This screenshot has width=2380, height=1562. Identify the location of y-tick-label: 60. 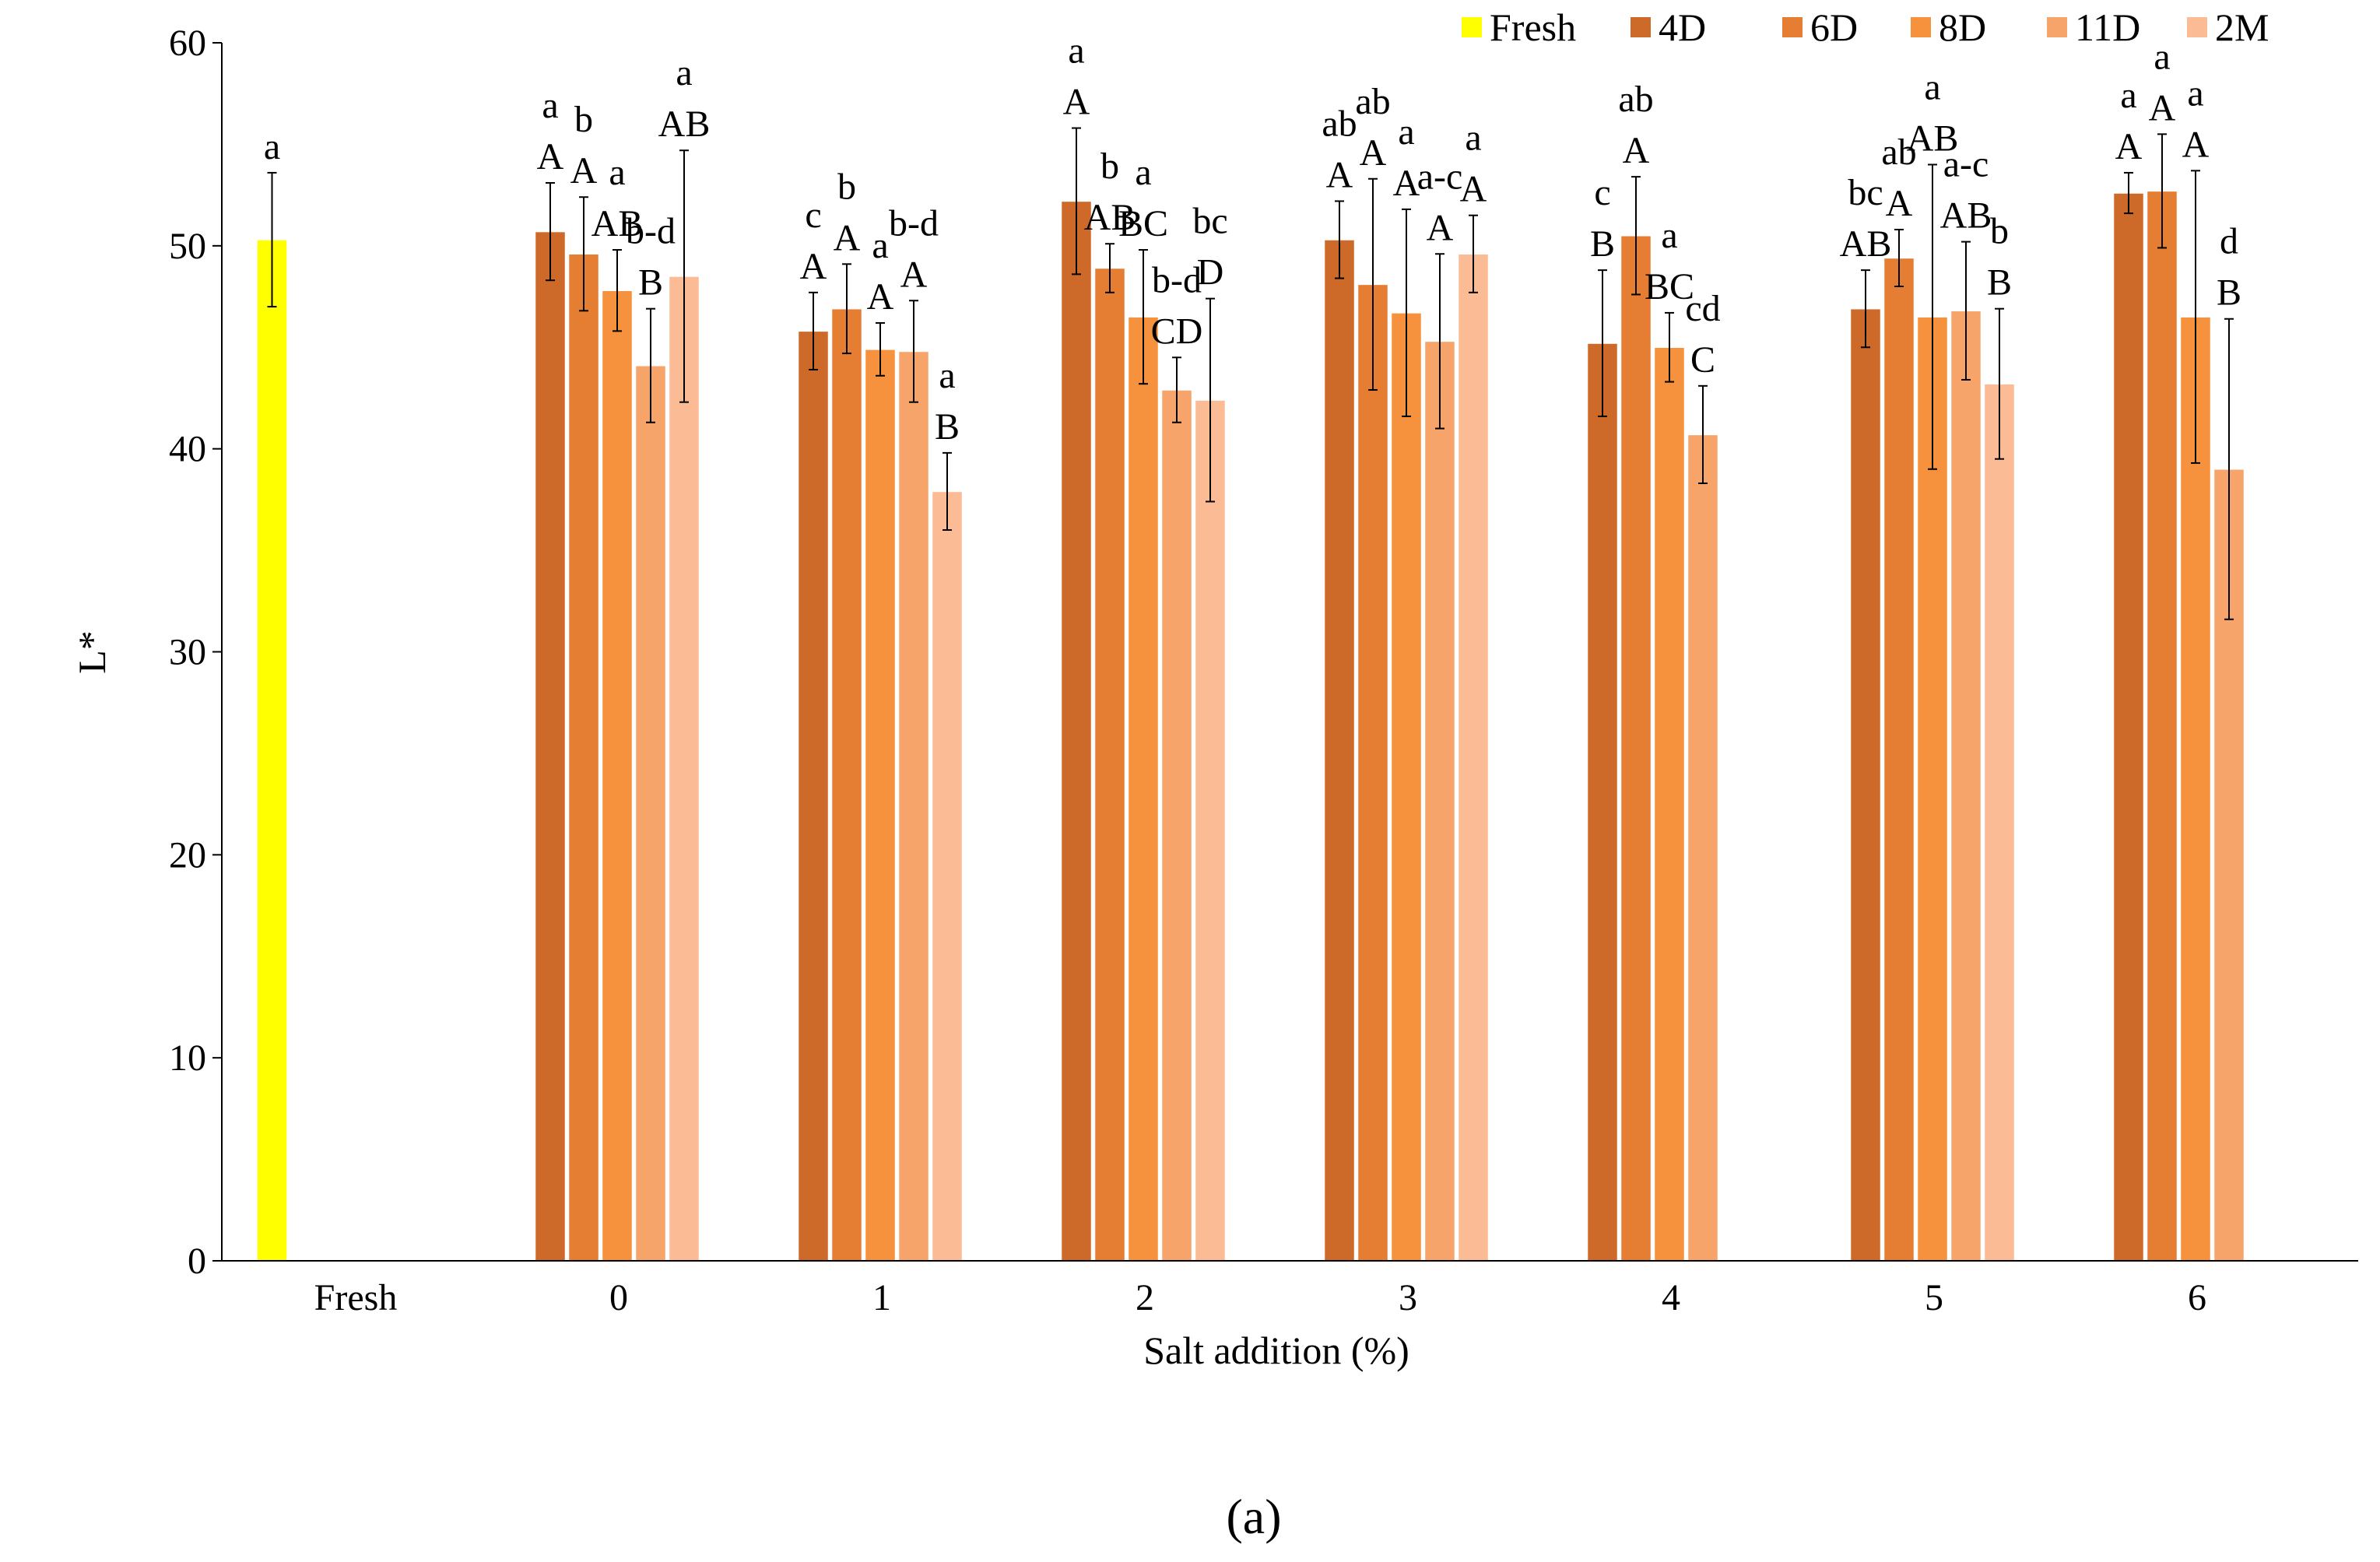
(188, 43).